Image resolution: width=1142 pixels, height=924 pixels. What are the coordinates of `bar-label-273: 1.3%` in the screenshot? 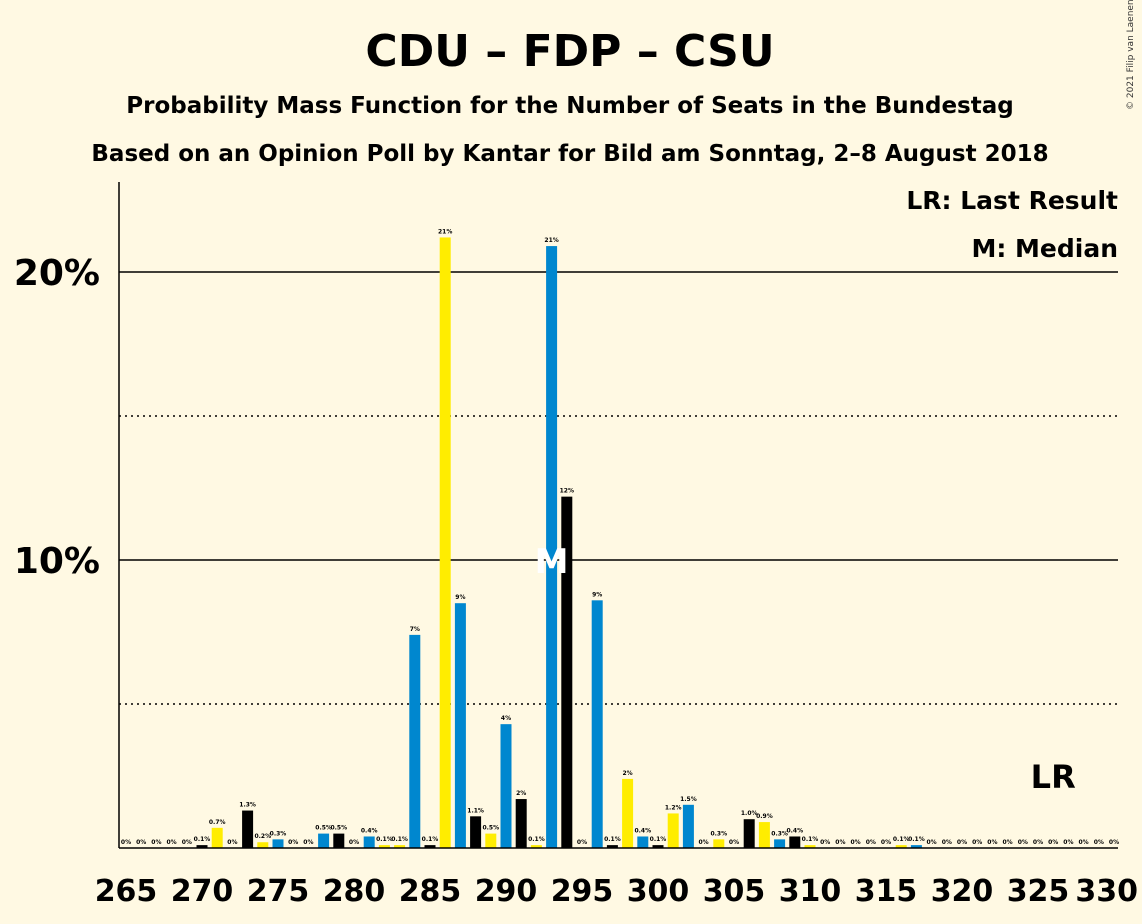 It's located at (247, 805).